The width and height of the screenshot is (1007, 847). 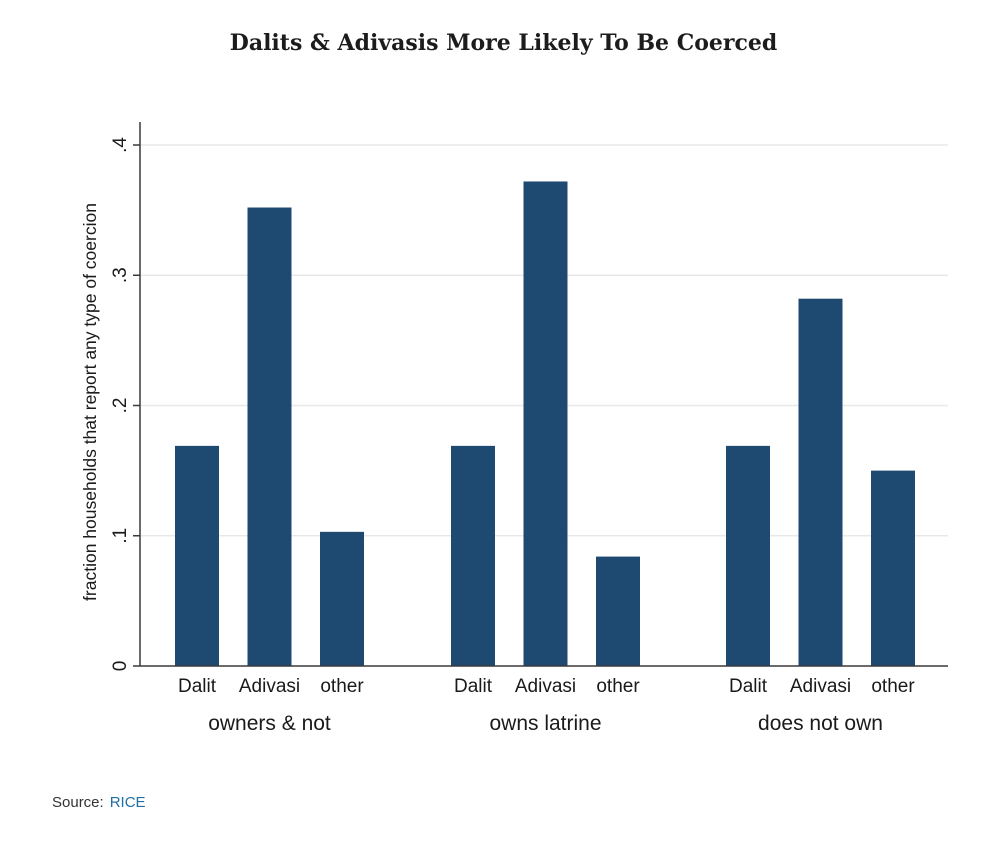 What do you see at coordinates (545, 723) in the screenshot?
I see `group-label: owns latrine` at bounding box center [545, 723].